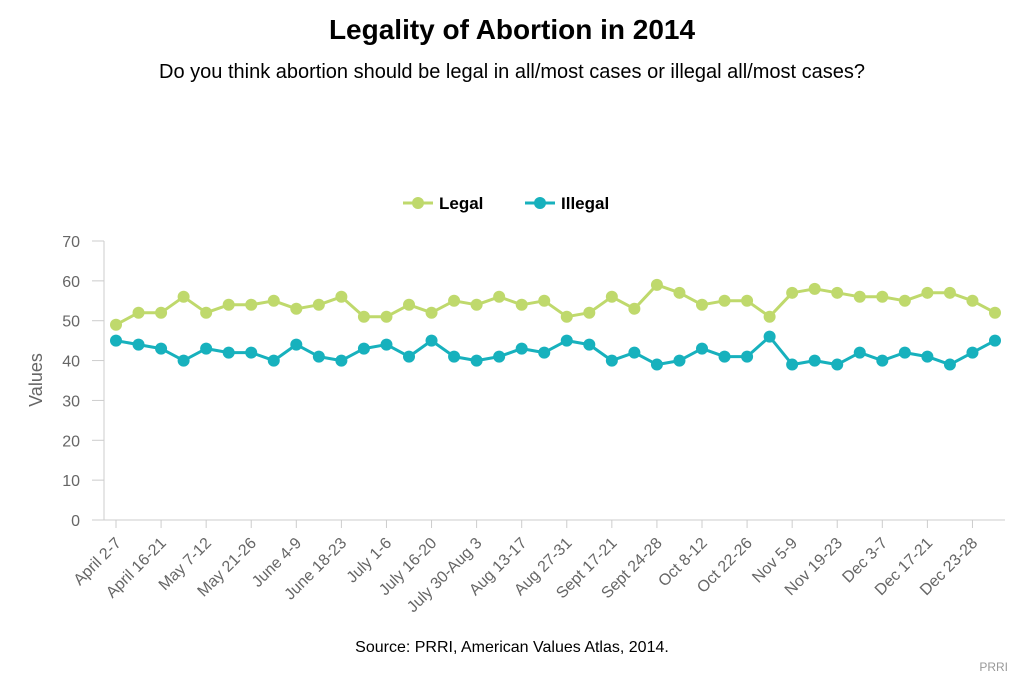  I want to click on y-tick-label: 40, so click(71, 362).